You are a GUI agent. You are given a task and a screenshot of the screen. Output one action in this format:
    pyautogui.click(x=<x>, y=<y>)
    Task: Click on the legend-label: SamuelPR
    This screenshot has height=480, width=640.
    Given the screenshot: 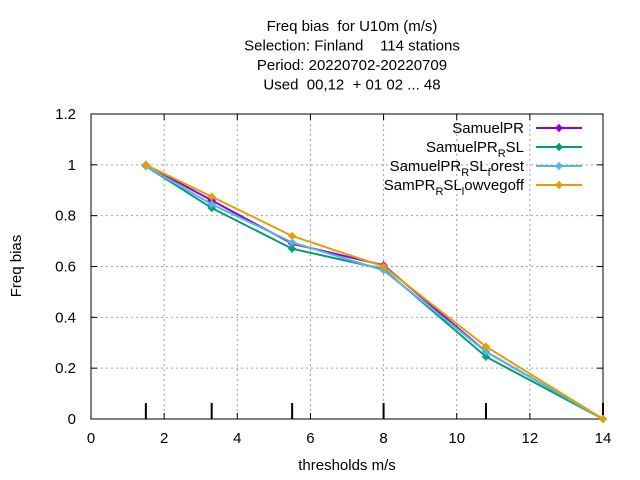 What is the action you would take?
    pyautogui.click(x=488, y=128)
    